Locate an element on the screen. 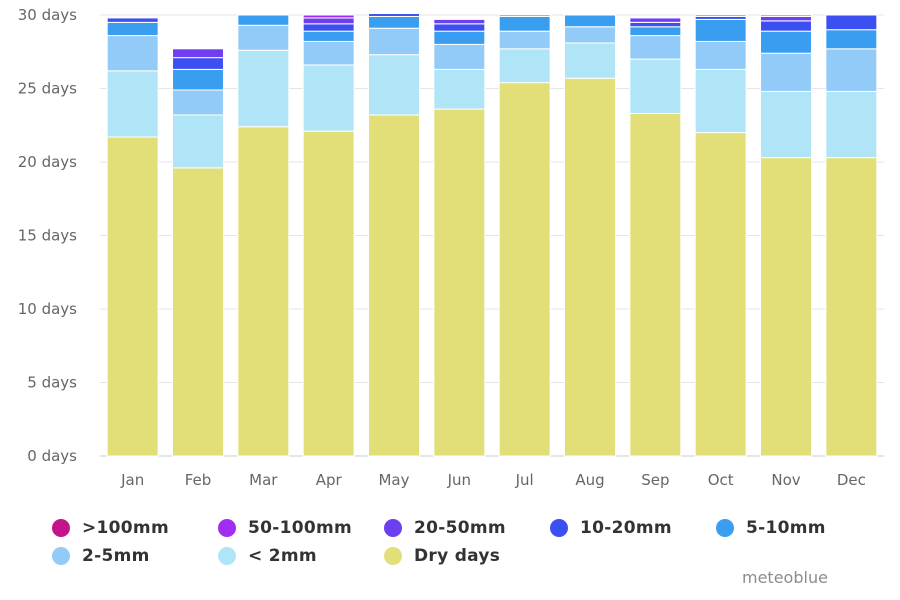 The image size is (900, 600). x-tick-label: Apr is located at coordinates (329, 480).